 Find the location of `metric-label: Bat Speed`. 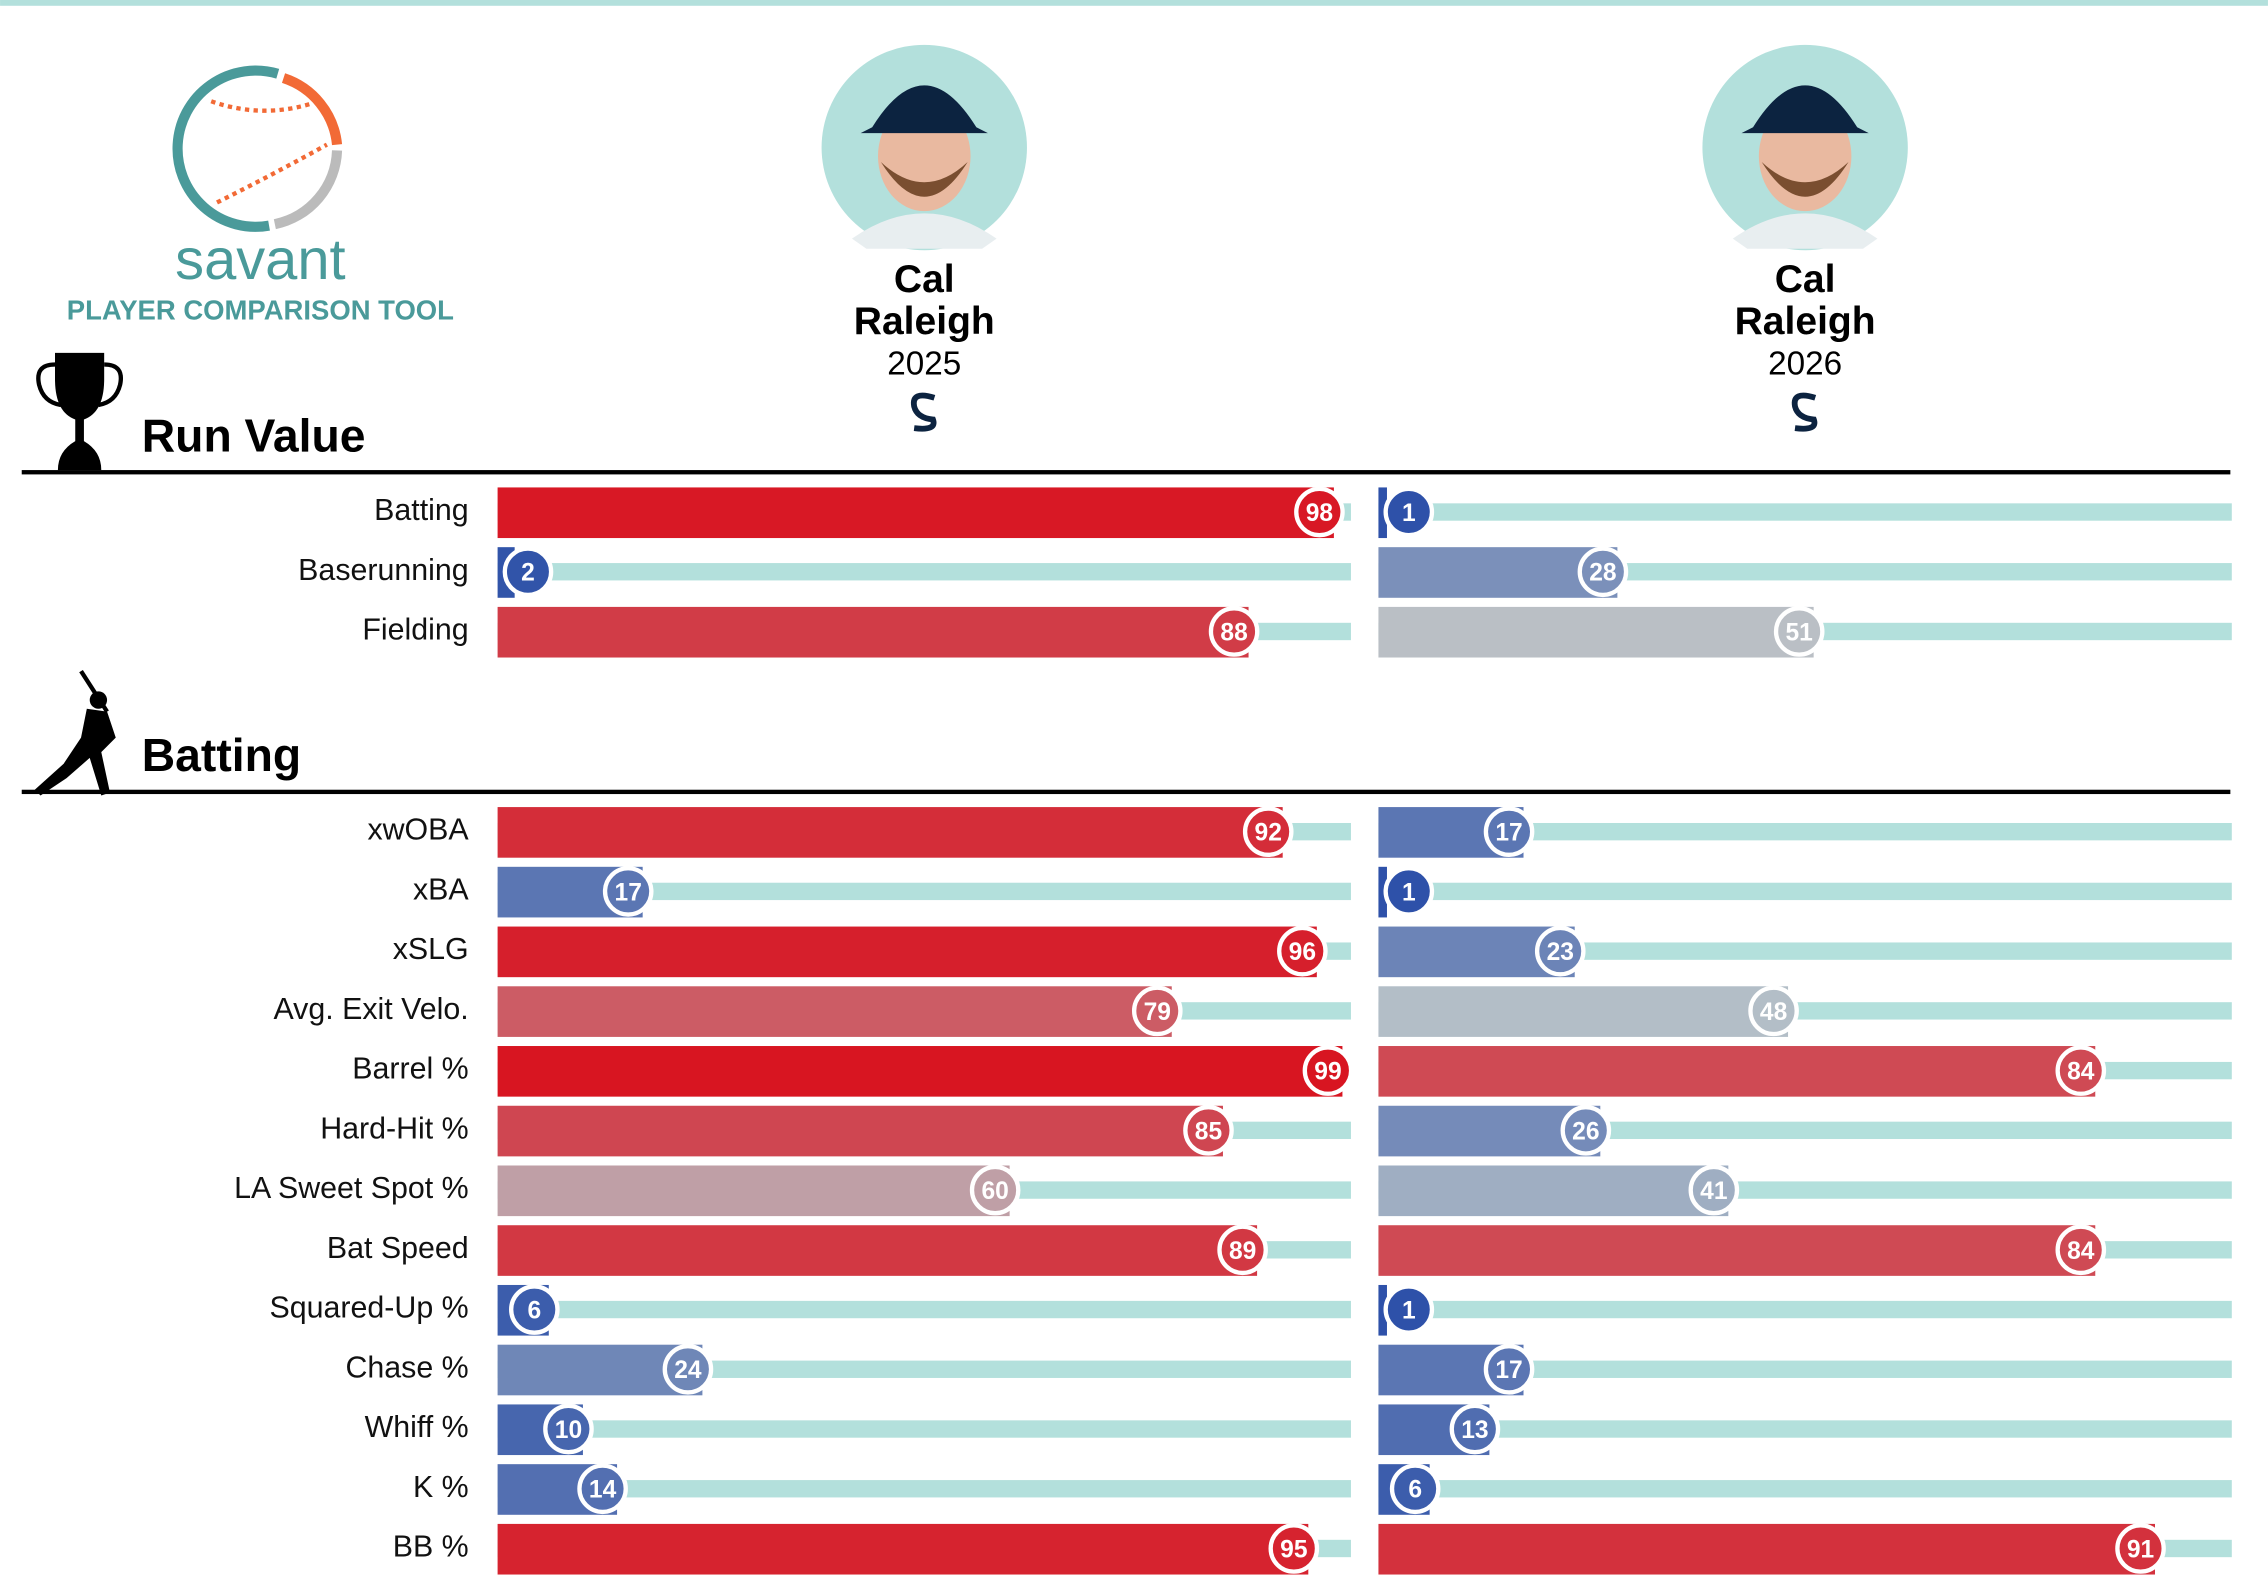

metric-label: Bat Speed is located at coordinates (398, 1248).